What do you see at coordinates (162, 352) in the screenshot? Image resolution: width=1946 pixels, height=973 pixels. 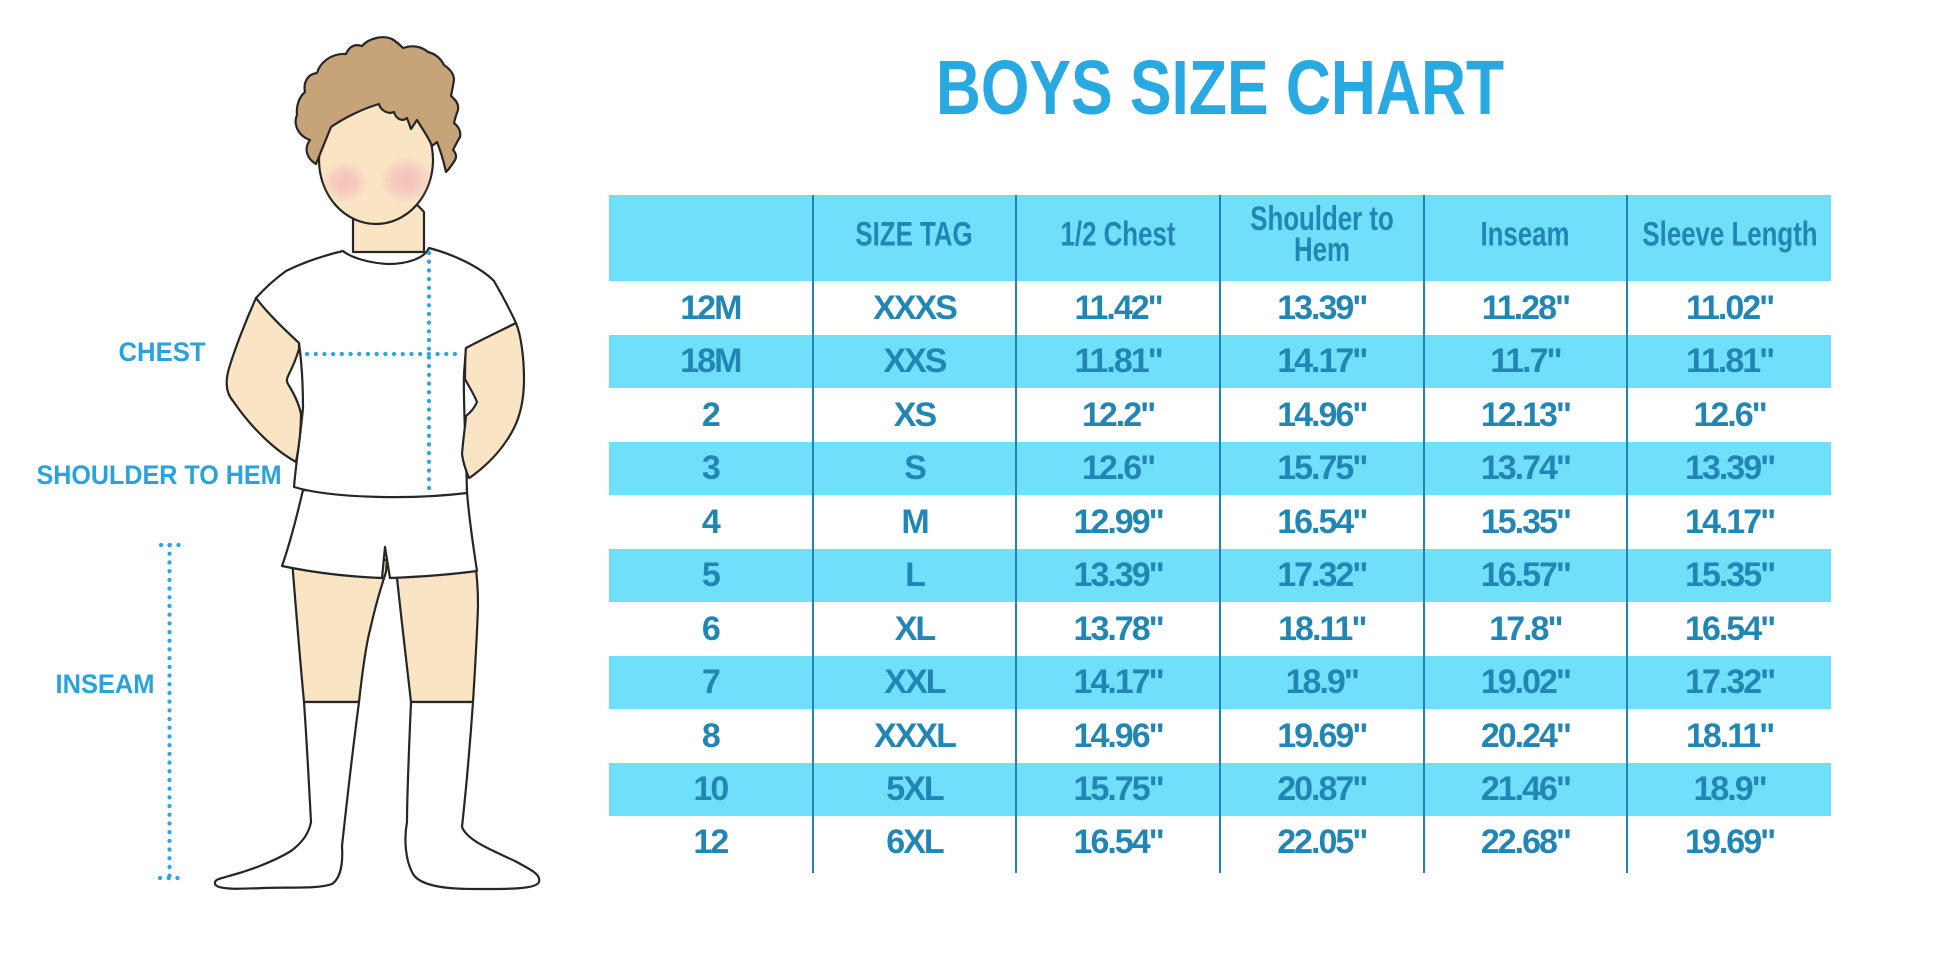 I see `svg-text: CHEST` at bounding box center [162, 352].